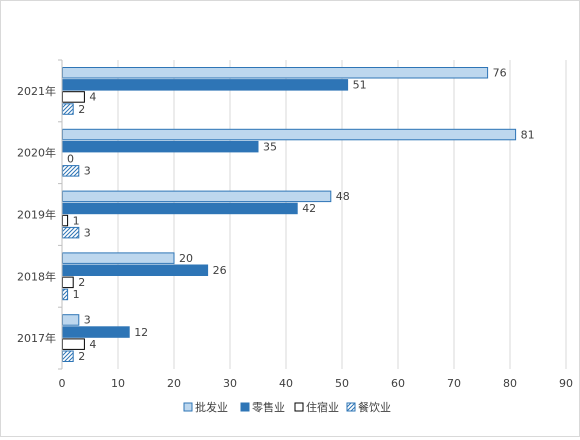 The width and height of the screenshot is (580, 440). Describe the element at coordinates (268, 407) in the screenshot. I see `legend-label: 零售业` at that location.